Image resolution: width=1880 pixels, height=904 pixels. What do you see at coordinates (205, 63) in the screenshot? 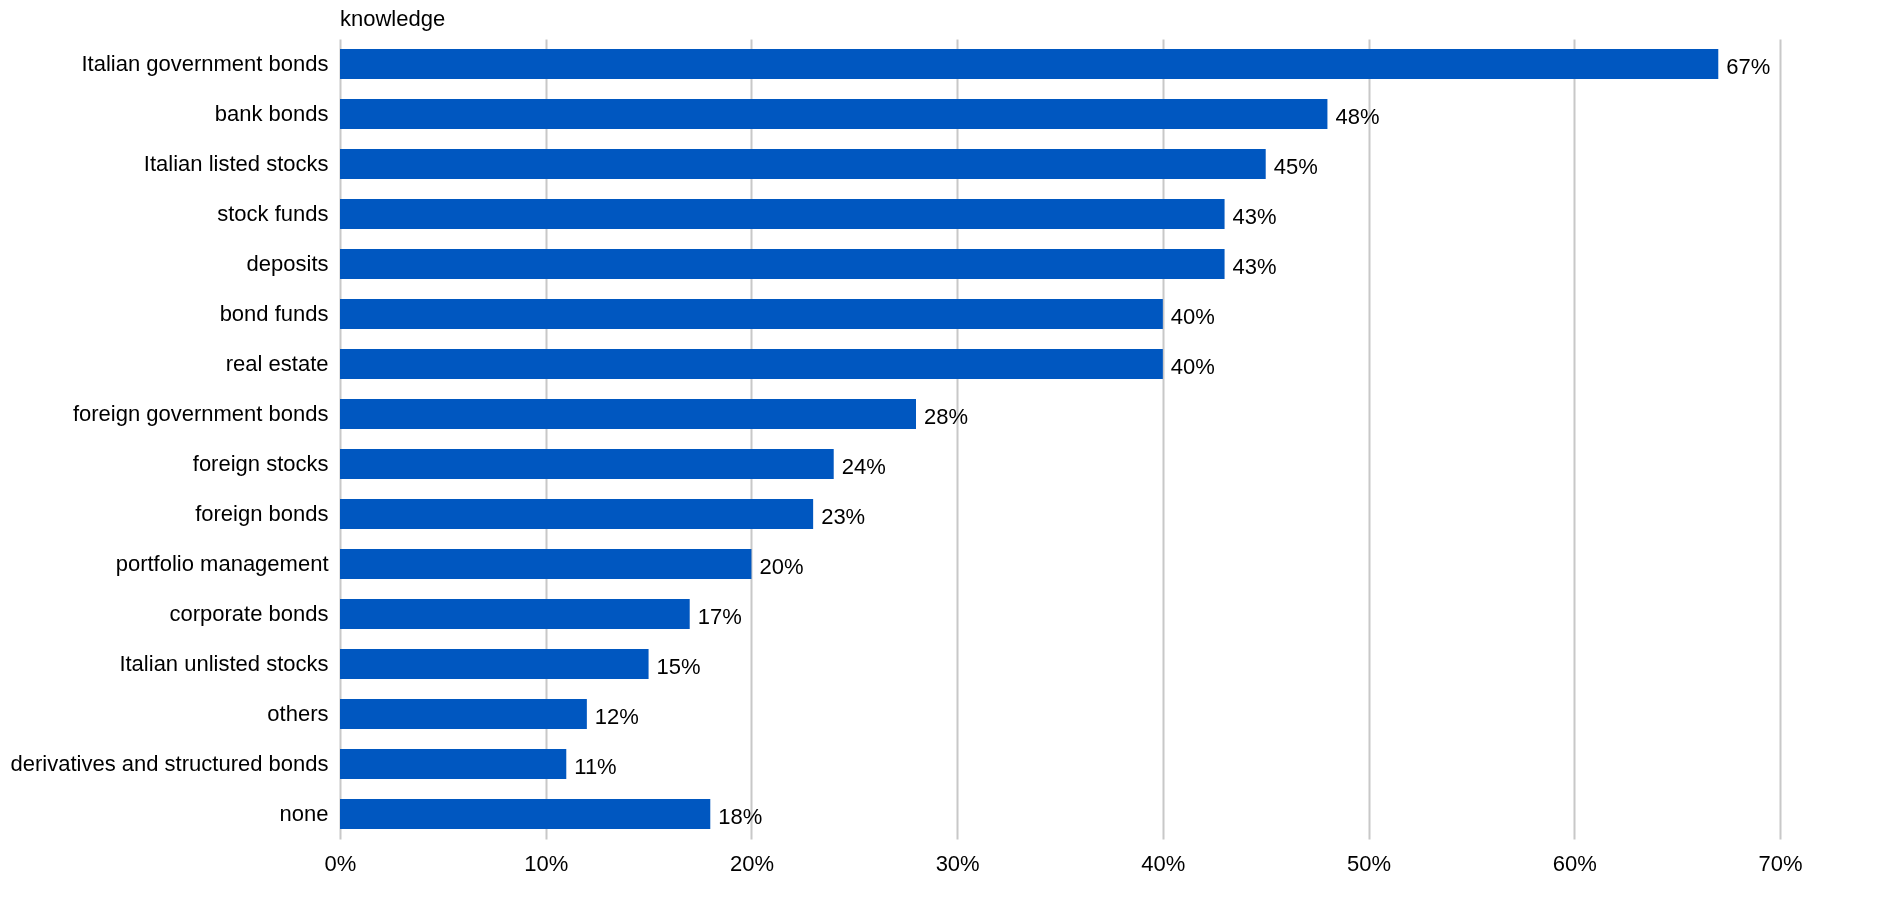
I see `y-tick-label: Italian government bonds` at bounding box center [205, 63].